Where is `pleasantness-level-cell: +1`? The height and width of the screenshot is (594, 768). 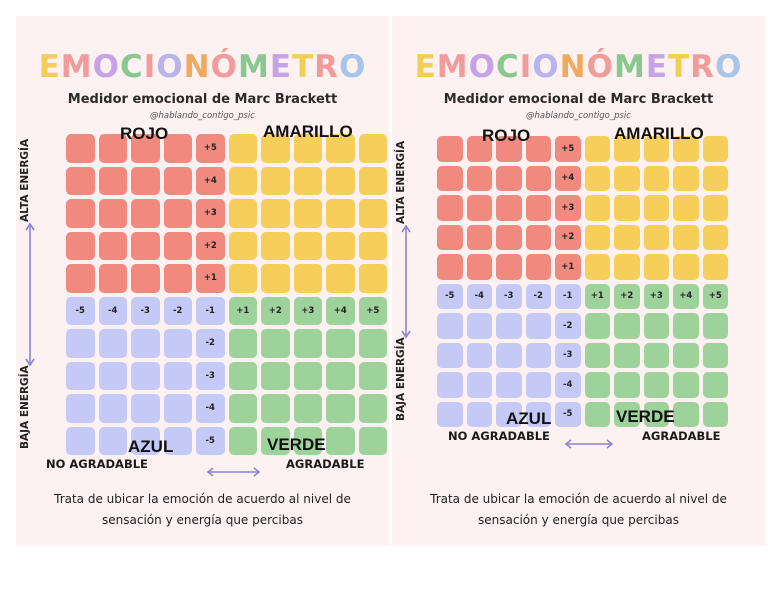 pleasantness-level-cell: +1 is located at coordinates (597, 296).